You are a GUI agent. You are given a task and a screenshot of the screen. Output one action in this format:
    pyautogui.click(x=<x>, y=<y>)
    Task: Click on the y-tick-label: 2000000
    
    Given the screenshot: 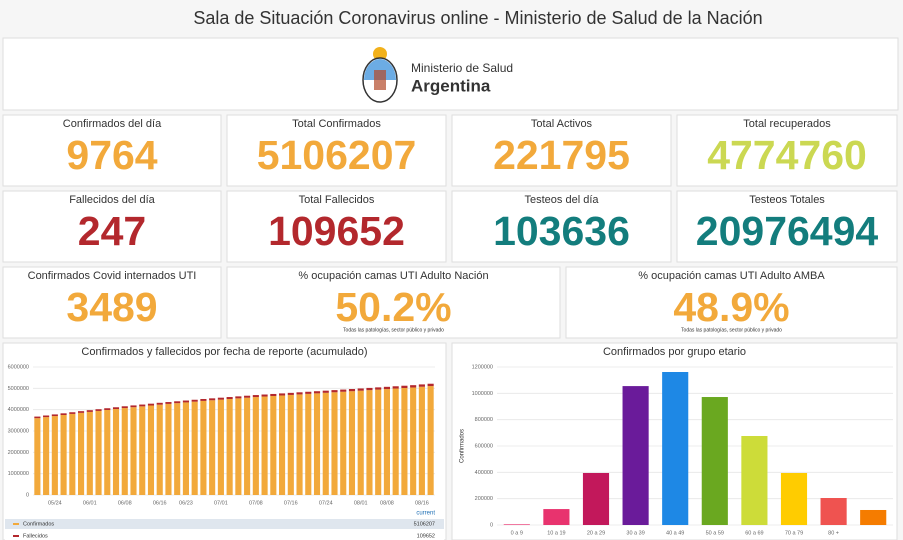 What is the action you would take?
    pyautogui.click(x=18, y=453)
    